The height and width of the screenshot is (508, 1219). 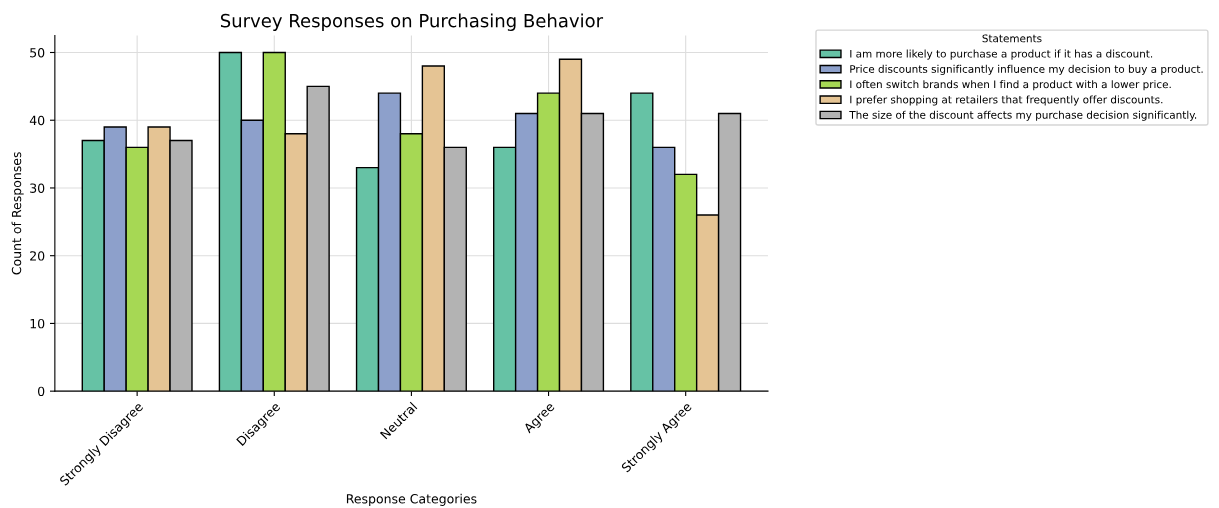 I want to click on legend-label: I am more likely to purchase a product if it has a discount., so click(x=1001, y=54).